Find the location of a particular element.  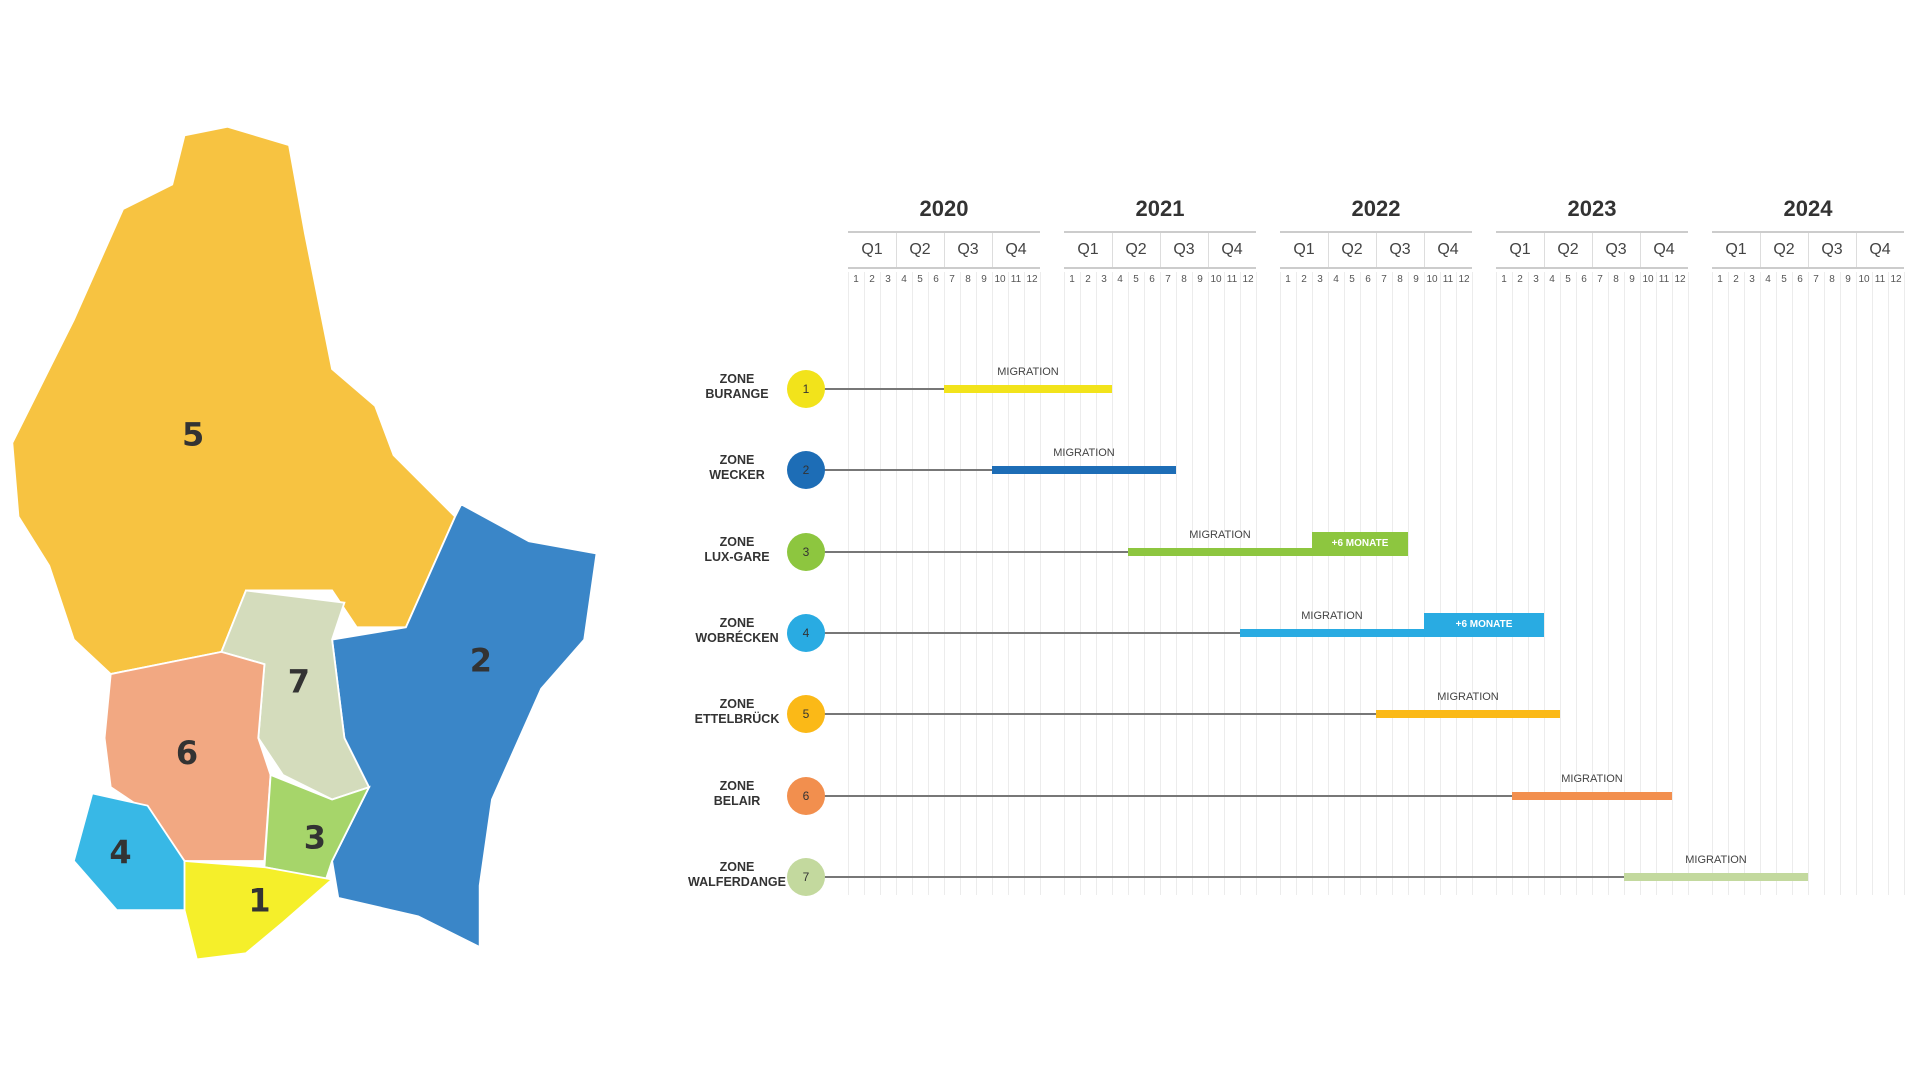

zone-name: LUX-GARE is located at coordinates (737, 556).